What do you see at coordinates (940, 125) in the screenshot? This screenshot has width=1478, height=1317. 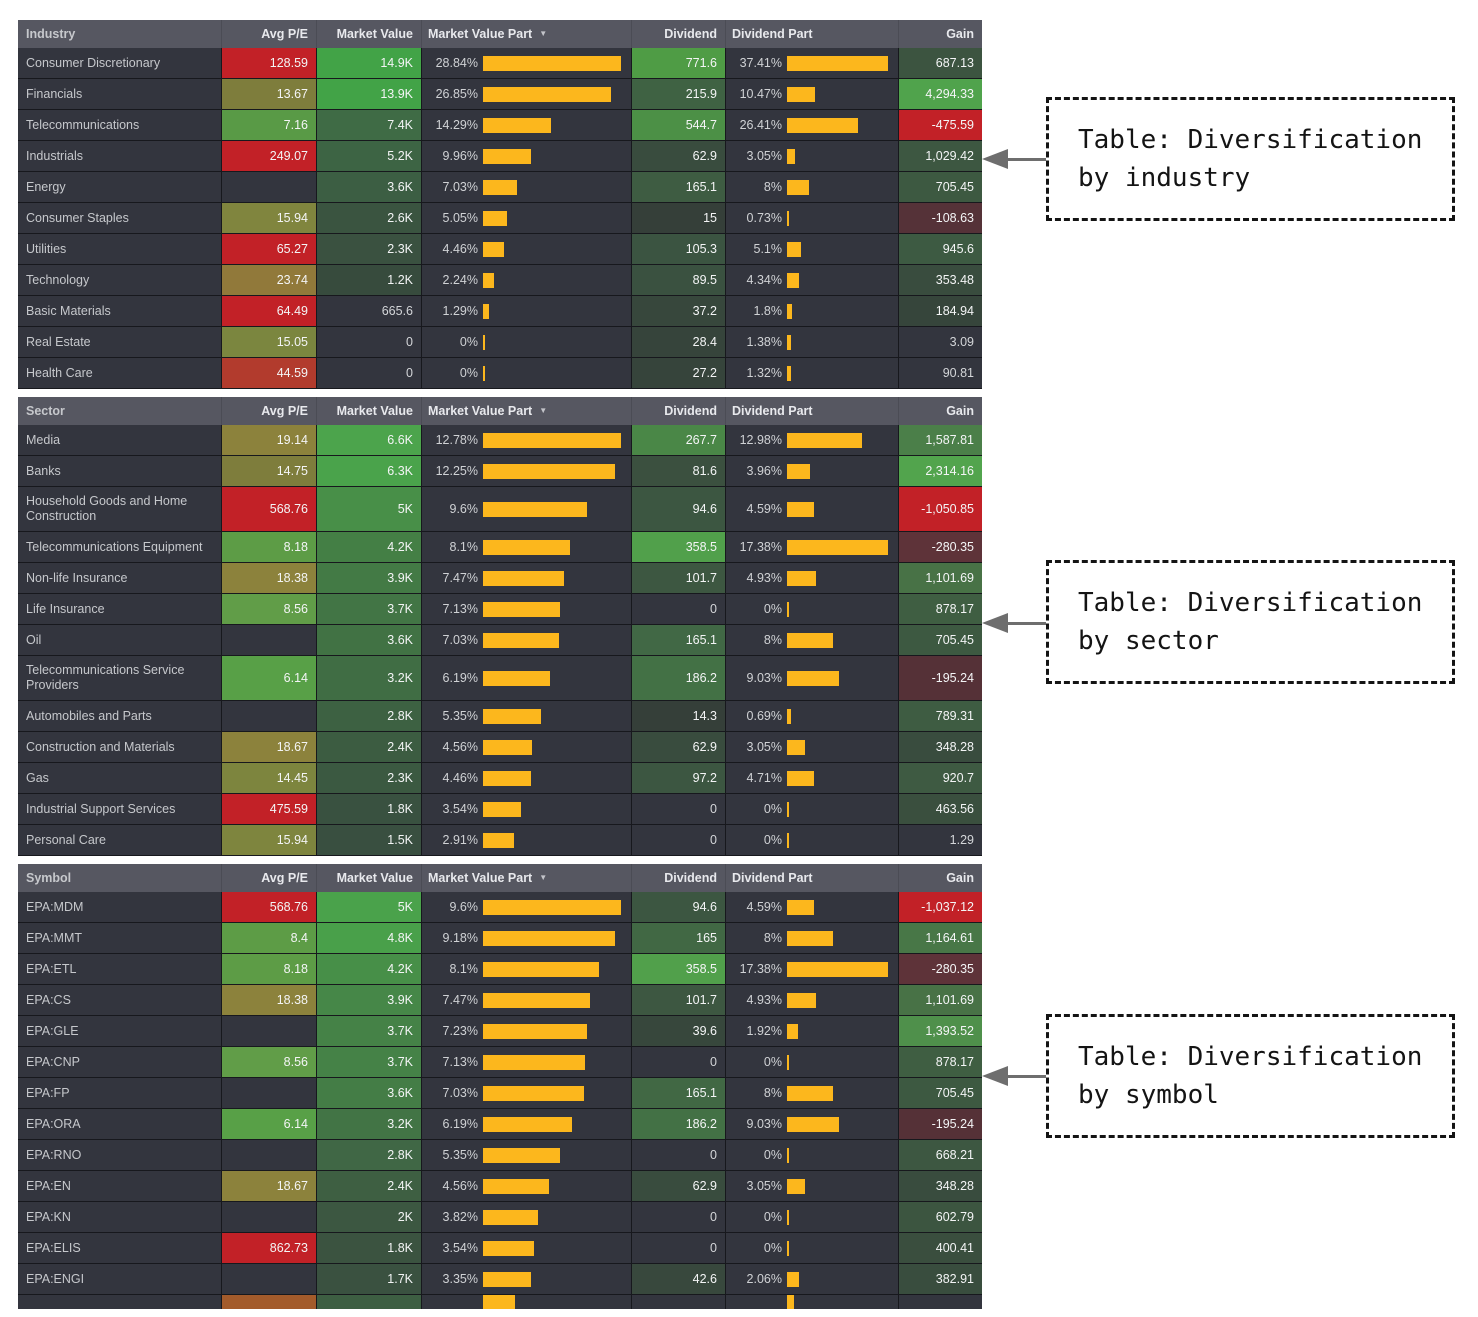 I see `gain-cell: -475.59` at bounding box center [940, 125].